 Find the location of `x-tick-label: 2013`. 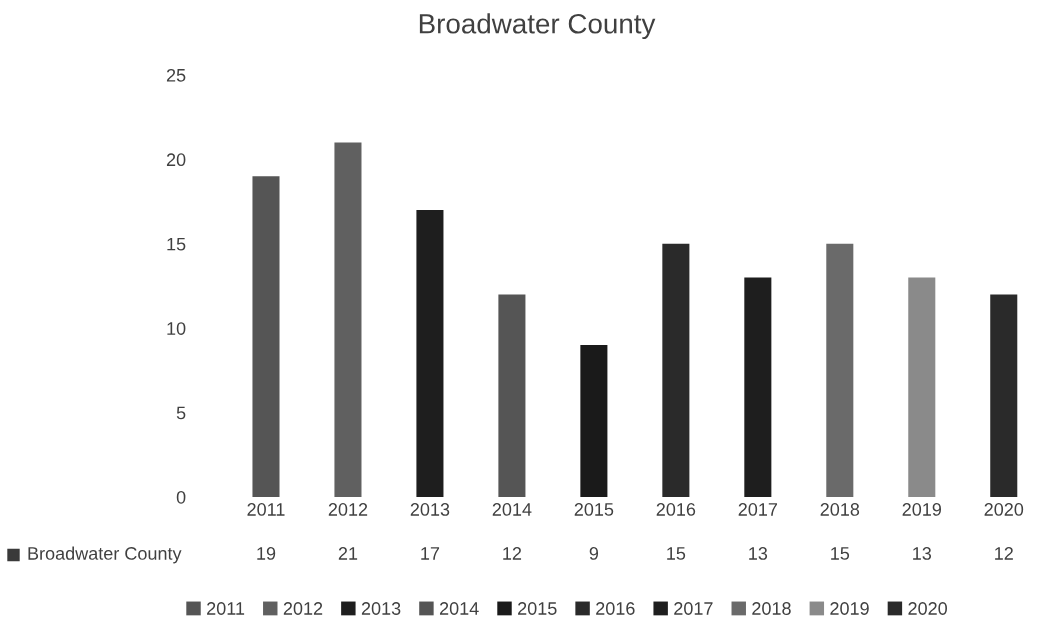

x-tick-label: 2013 is located at coordinates (430, 509).